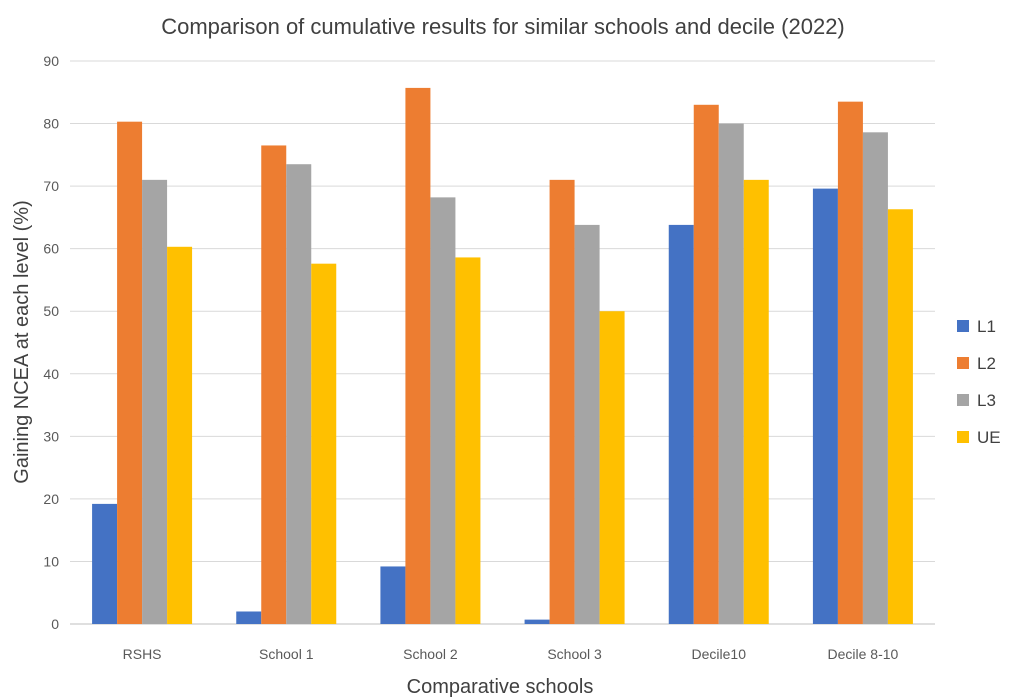 This screenshot has height=698, width=1011. I want to click on y-tick-label: 0, so click(55, 624).